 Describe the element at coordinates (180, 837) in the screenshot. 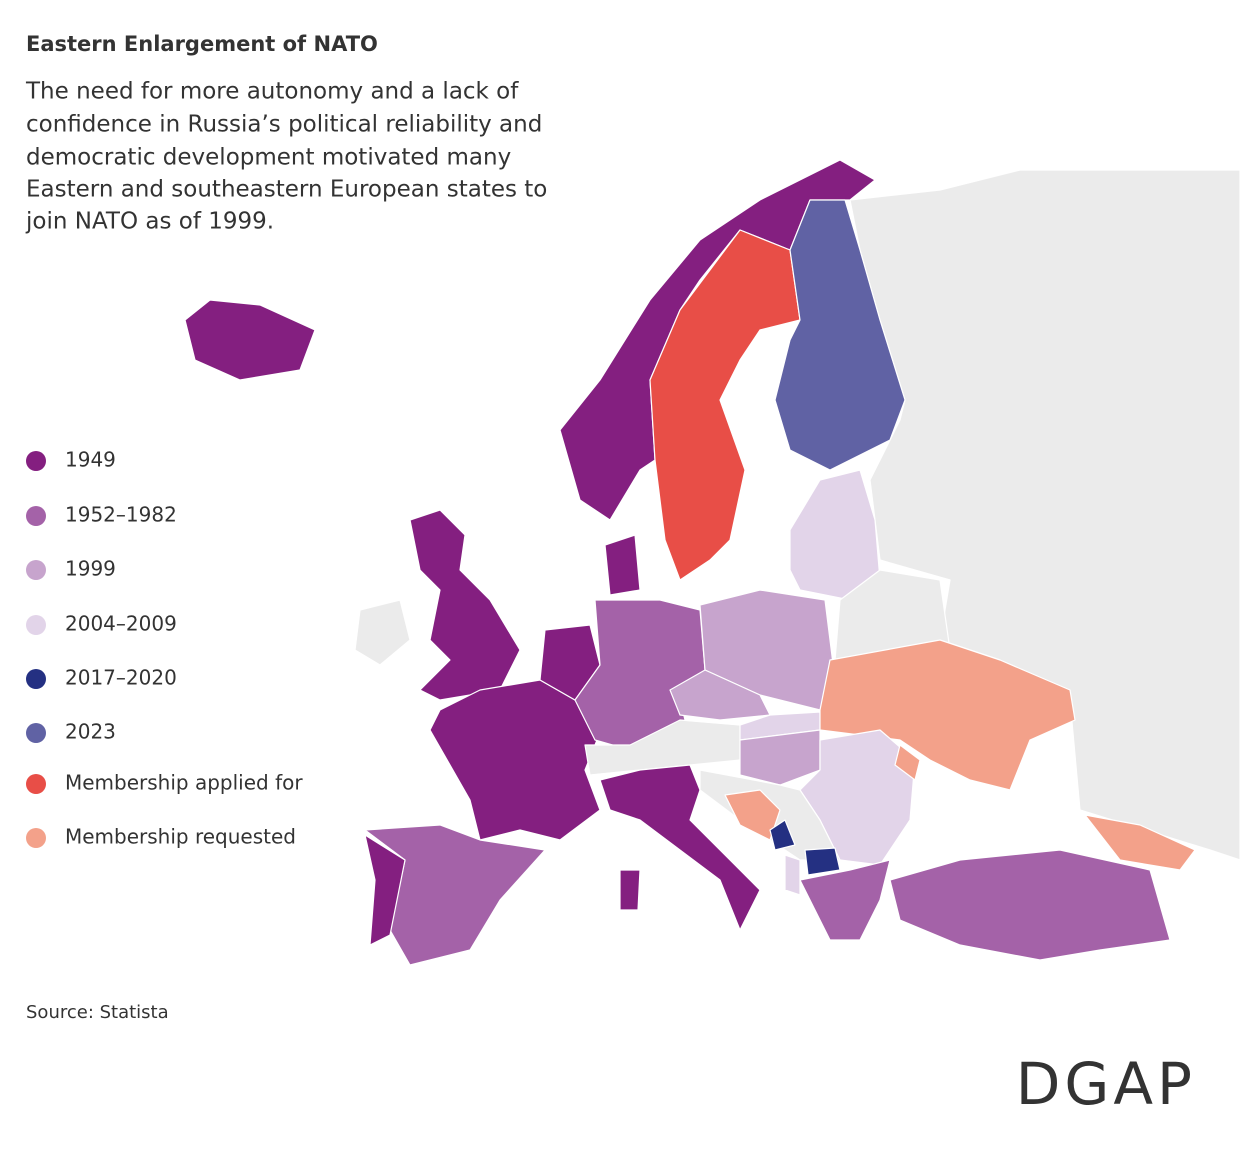

I see `legend-label: Membership requested` at that location.